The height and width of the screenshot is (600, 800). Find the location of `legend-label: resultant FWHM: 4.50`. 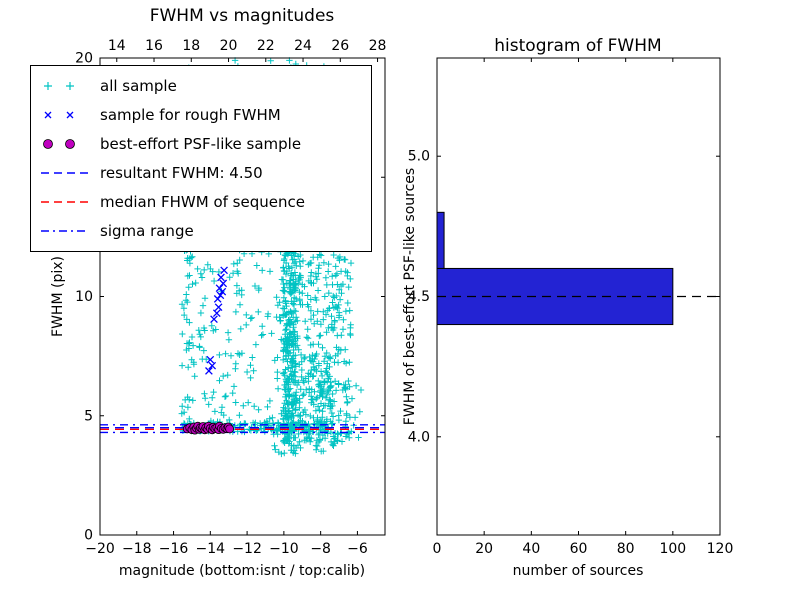

legend-label: resultant FWHM: 4.50 is located at coordinates (181, 172).